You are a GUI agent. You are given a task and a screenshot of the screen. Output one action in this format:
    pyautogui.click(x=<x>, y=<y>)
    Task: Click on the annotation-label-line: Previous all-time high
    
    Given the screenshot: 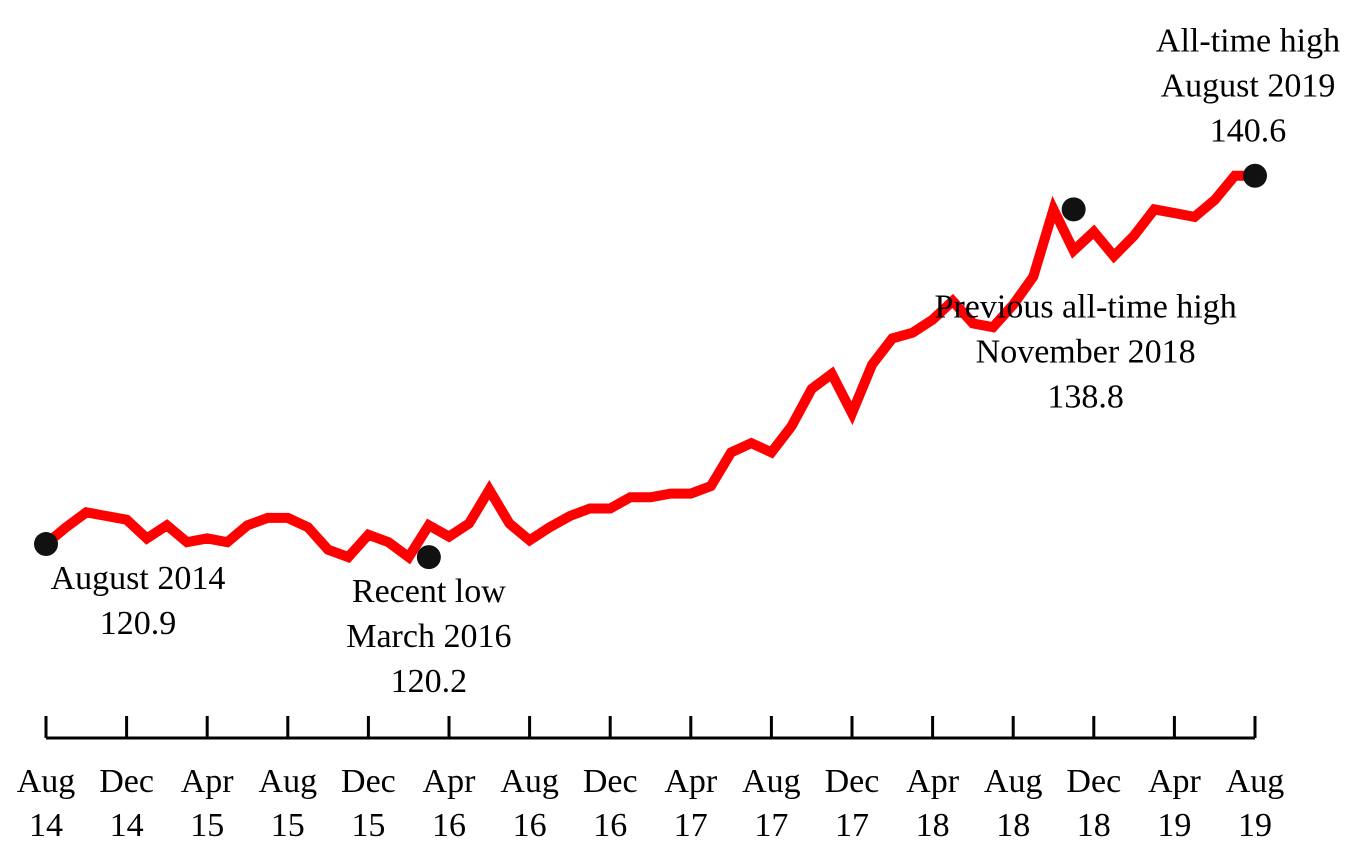 What is the action you would take?
    pyautogui.click(x=1086, y=306)
    